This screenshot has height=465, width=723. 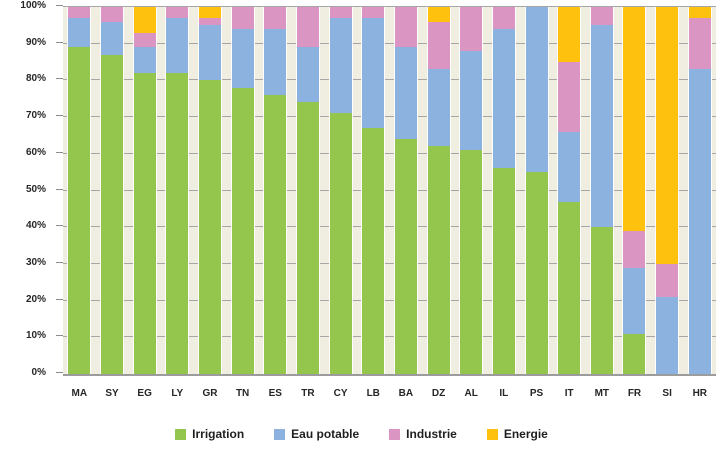 I want to click on bar-slot-mt, so click(x=602, y=190).